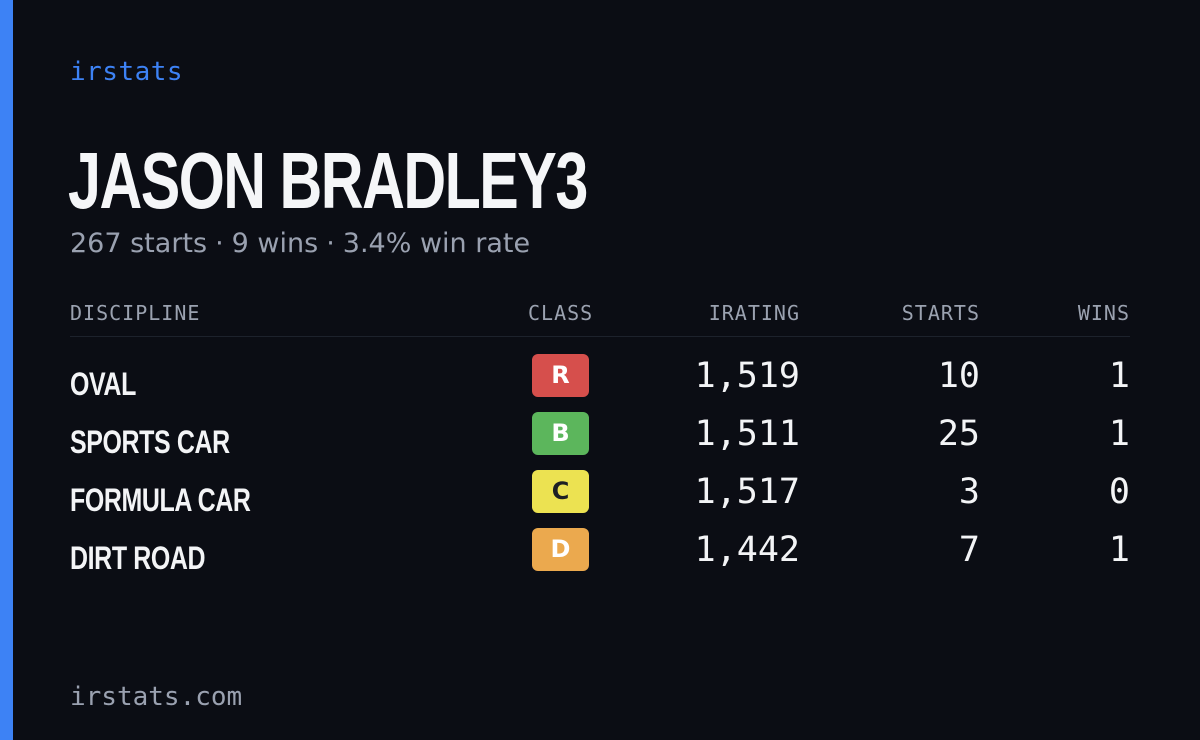 This screenshot has height=740, width=1200. I want to click on footer-url: irstats.com, so click(156, 697).